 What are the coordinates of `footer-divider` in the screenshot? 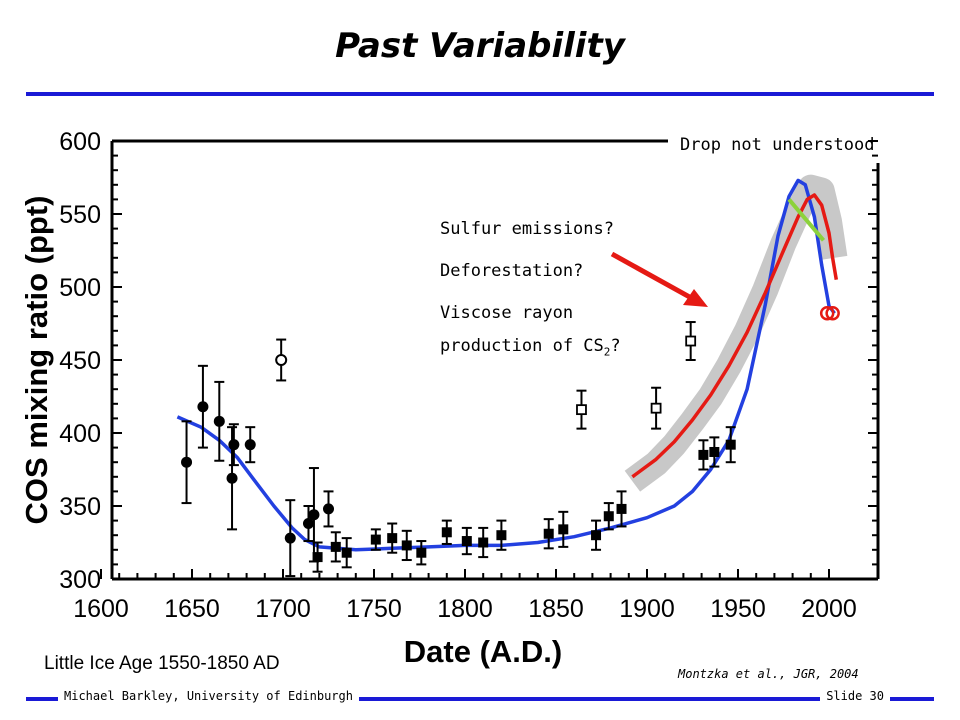 It's located at (480, 699).